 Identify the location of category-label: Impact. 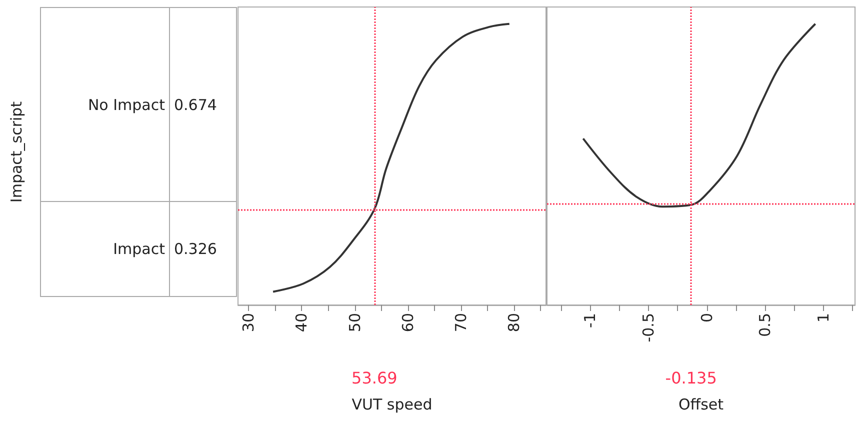
(105, 249).